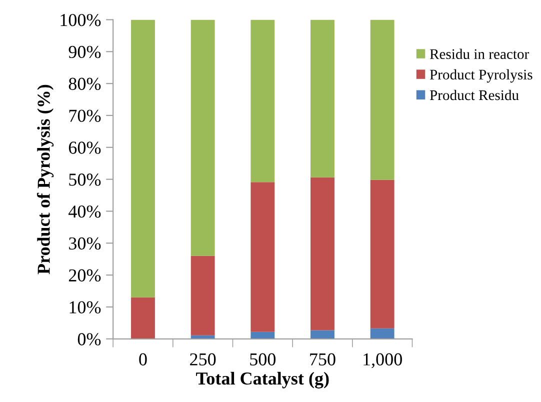  What do you see at coordinates (262, 380) in the screenshot?
I see `x-axis-title: Total Catalyst (g)` at bounding box center [262, 380].